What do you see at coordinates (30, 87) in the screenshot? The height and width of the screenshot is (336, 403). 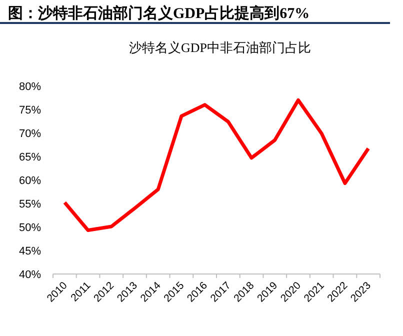 I see `y-tick-label: 80%` at bounding box center [30, 87].